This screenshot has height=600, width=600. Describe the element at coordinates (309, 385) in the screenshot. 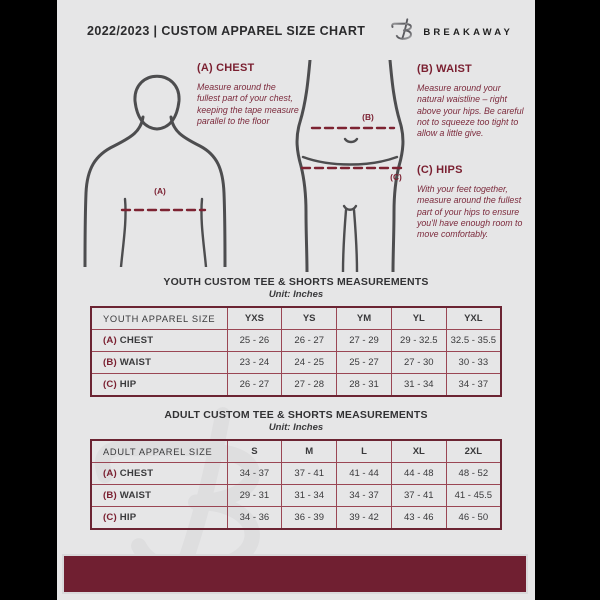

I see `measurement-value-cell: 27 - 28` at that location.